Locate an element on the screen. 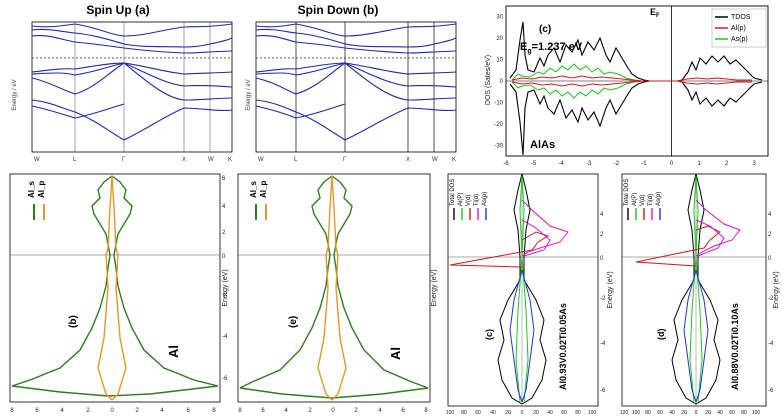 This screenshot has width=782, height=417. alvc-xtick-7: 40 is located at coordinates (550, 413).